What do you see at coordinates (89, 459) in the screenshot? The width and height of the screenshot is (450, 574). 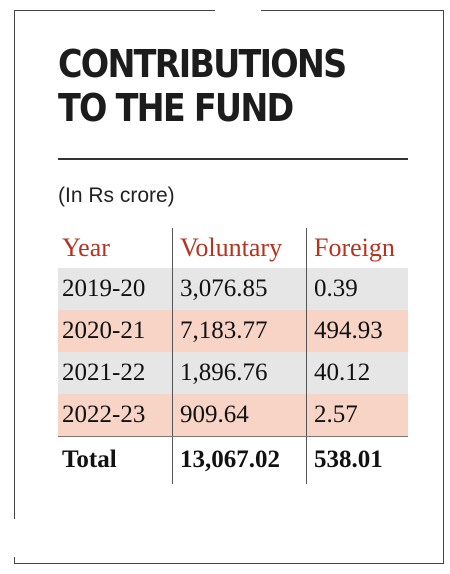 I see `cell-total-label: Total` at bounding box center [89, 459].